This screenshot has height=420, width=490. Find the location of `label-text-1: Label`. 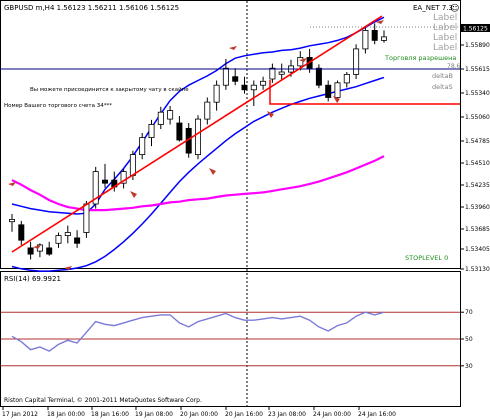

label-text-1: Label is located at coordinates (445, 18).